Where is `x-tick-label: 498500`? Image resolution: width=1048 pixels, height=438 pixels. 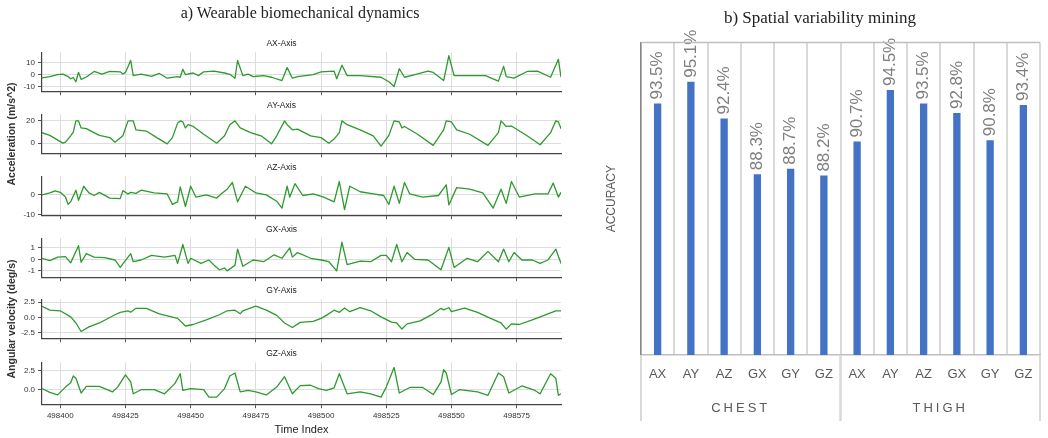
x-tick-label: 498500 is located at coordinates (321, 416).